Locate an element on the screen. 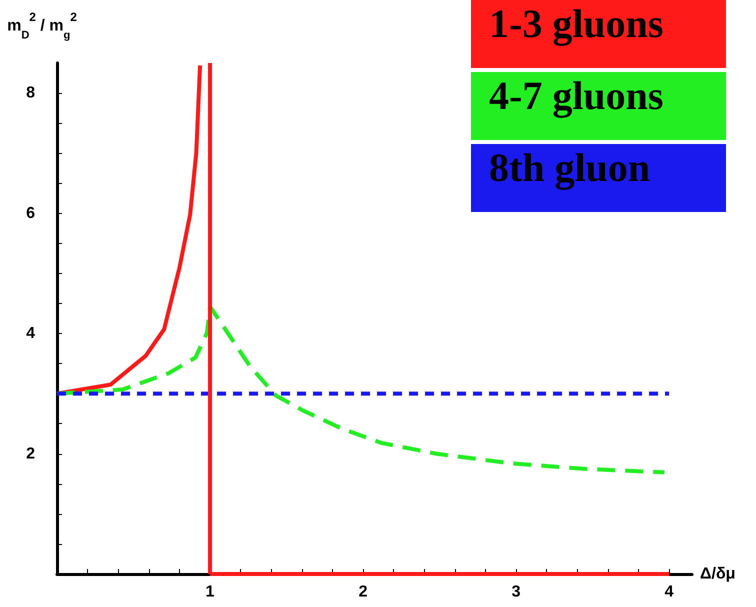 The width and height of the screenshot is (756, 607). x-tick-label: 4 is located at coordinates (669, 592).